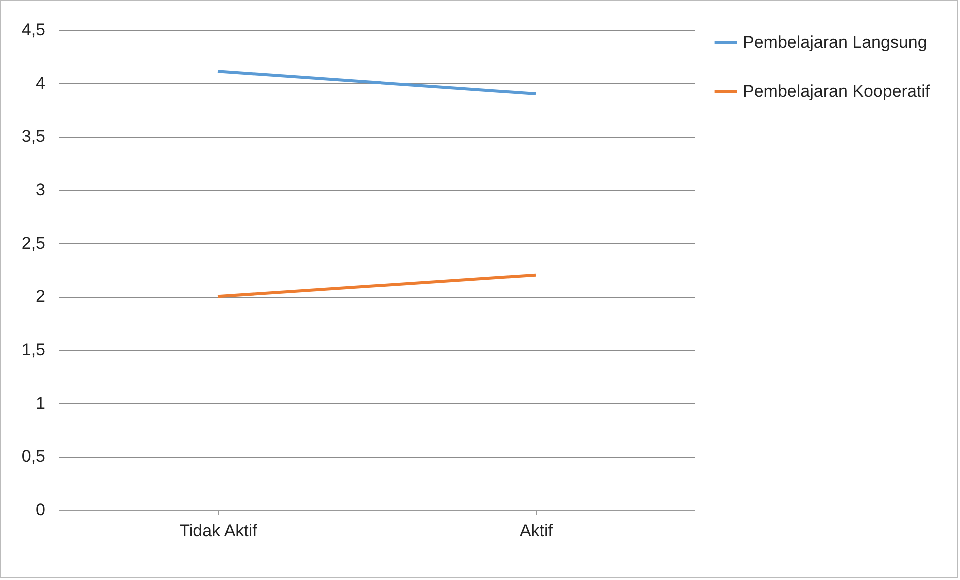 Image resolution: width=960 pixels, height=580 pixels. What do you see at coordinates (41, 296) in the screenshot?
I see `y-tick-label: 2` at bounding box center [41, 296].